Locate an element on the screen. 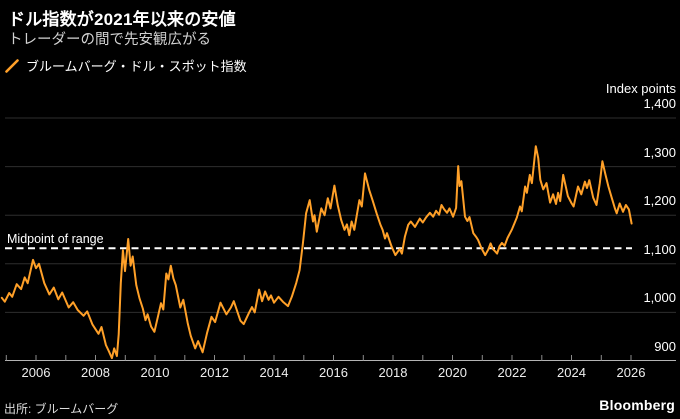  x-axis-tick-label: 2008 is located at coordinates (95, 372).